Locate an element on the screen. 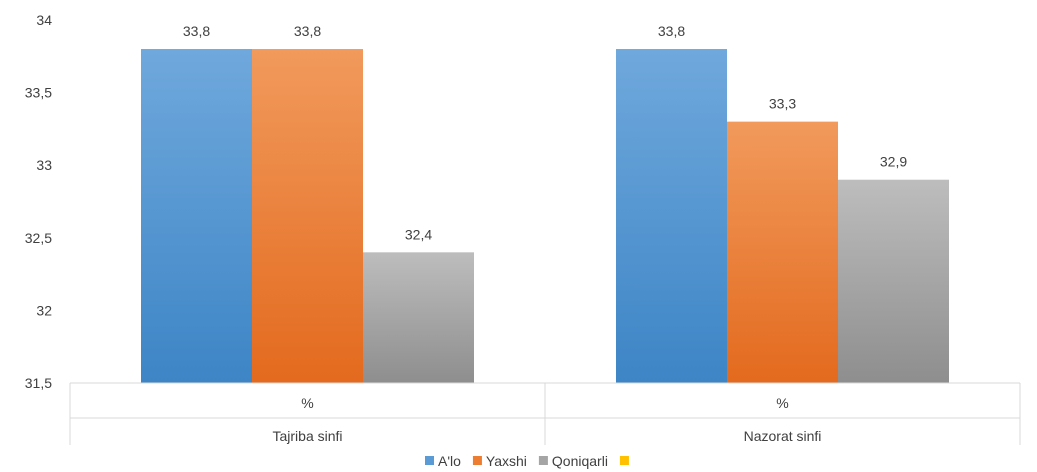 The image size is (1037, 472). y-tick-label: 33 is located at coordinates (44, 165).